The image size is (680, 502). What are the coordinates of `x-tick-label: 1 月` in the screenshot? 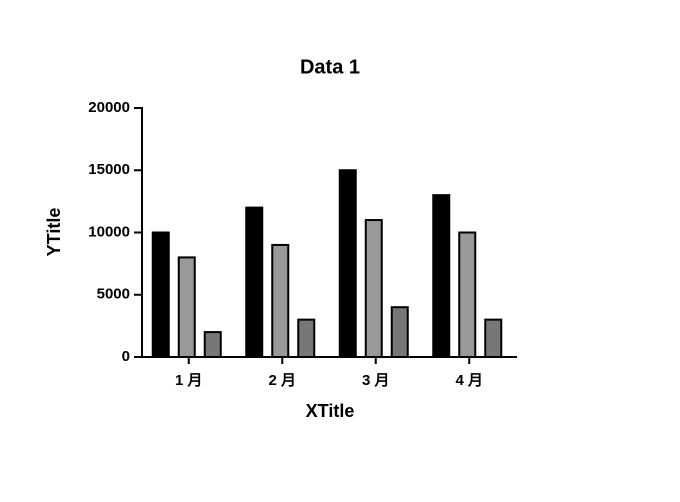 It's located at (189, 380).